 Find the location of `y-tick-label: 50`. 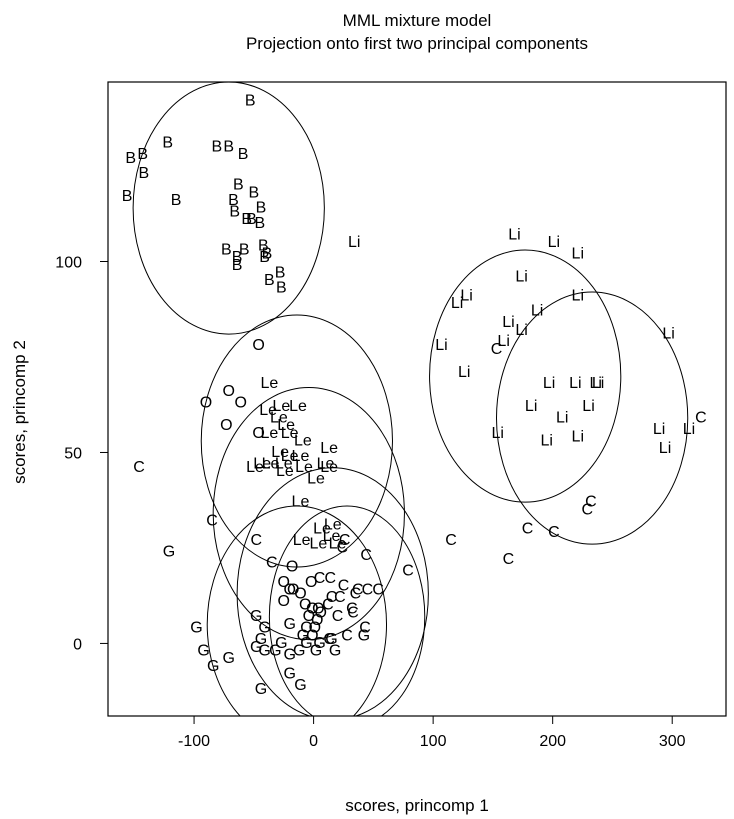

y-tick-label: 50 is located at coordinates (73, 453).